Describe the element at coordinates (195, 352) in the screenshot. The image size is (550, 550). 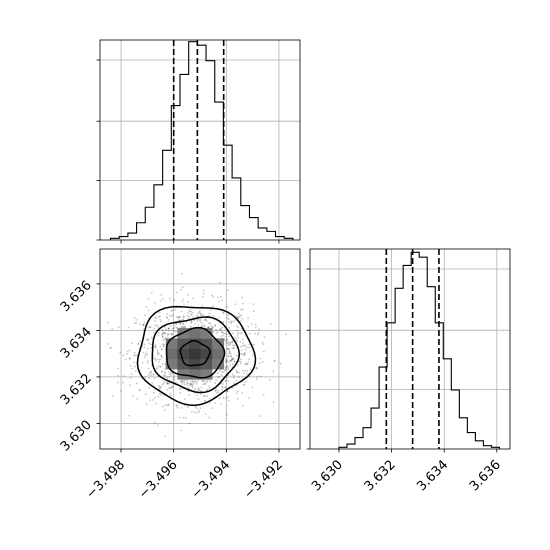
I see `joint-contour-line` at that location.